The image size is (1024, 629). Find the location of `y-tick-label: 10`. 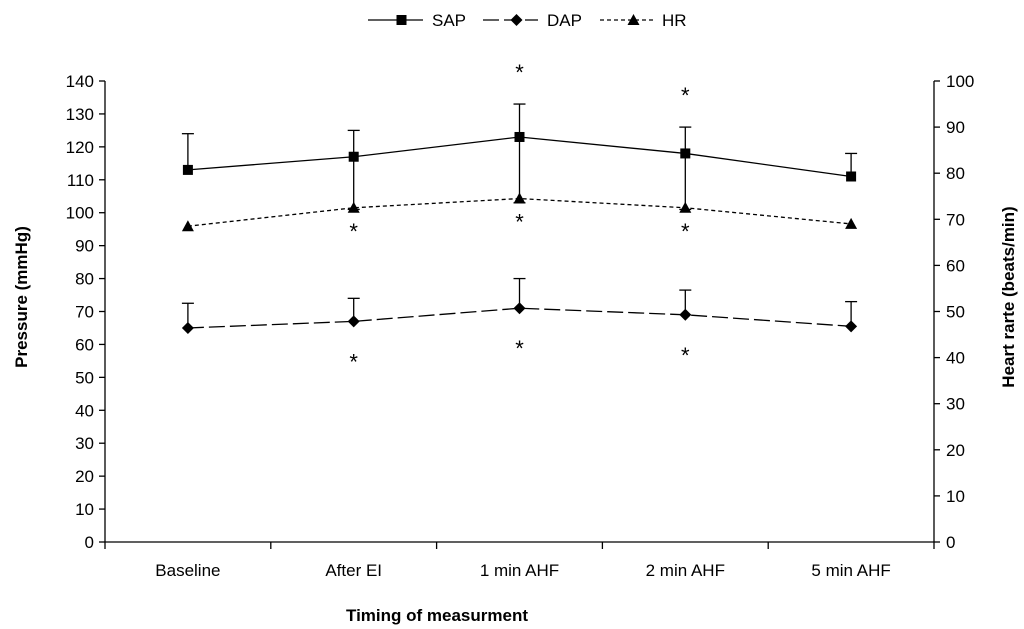

y-tick-label: 10 is located at coordinates (84, 509).